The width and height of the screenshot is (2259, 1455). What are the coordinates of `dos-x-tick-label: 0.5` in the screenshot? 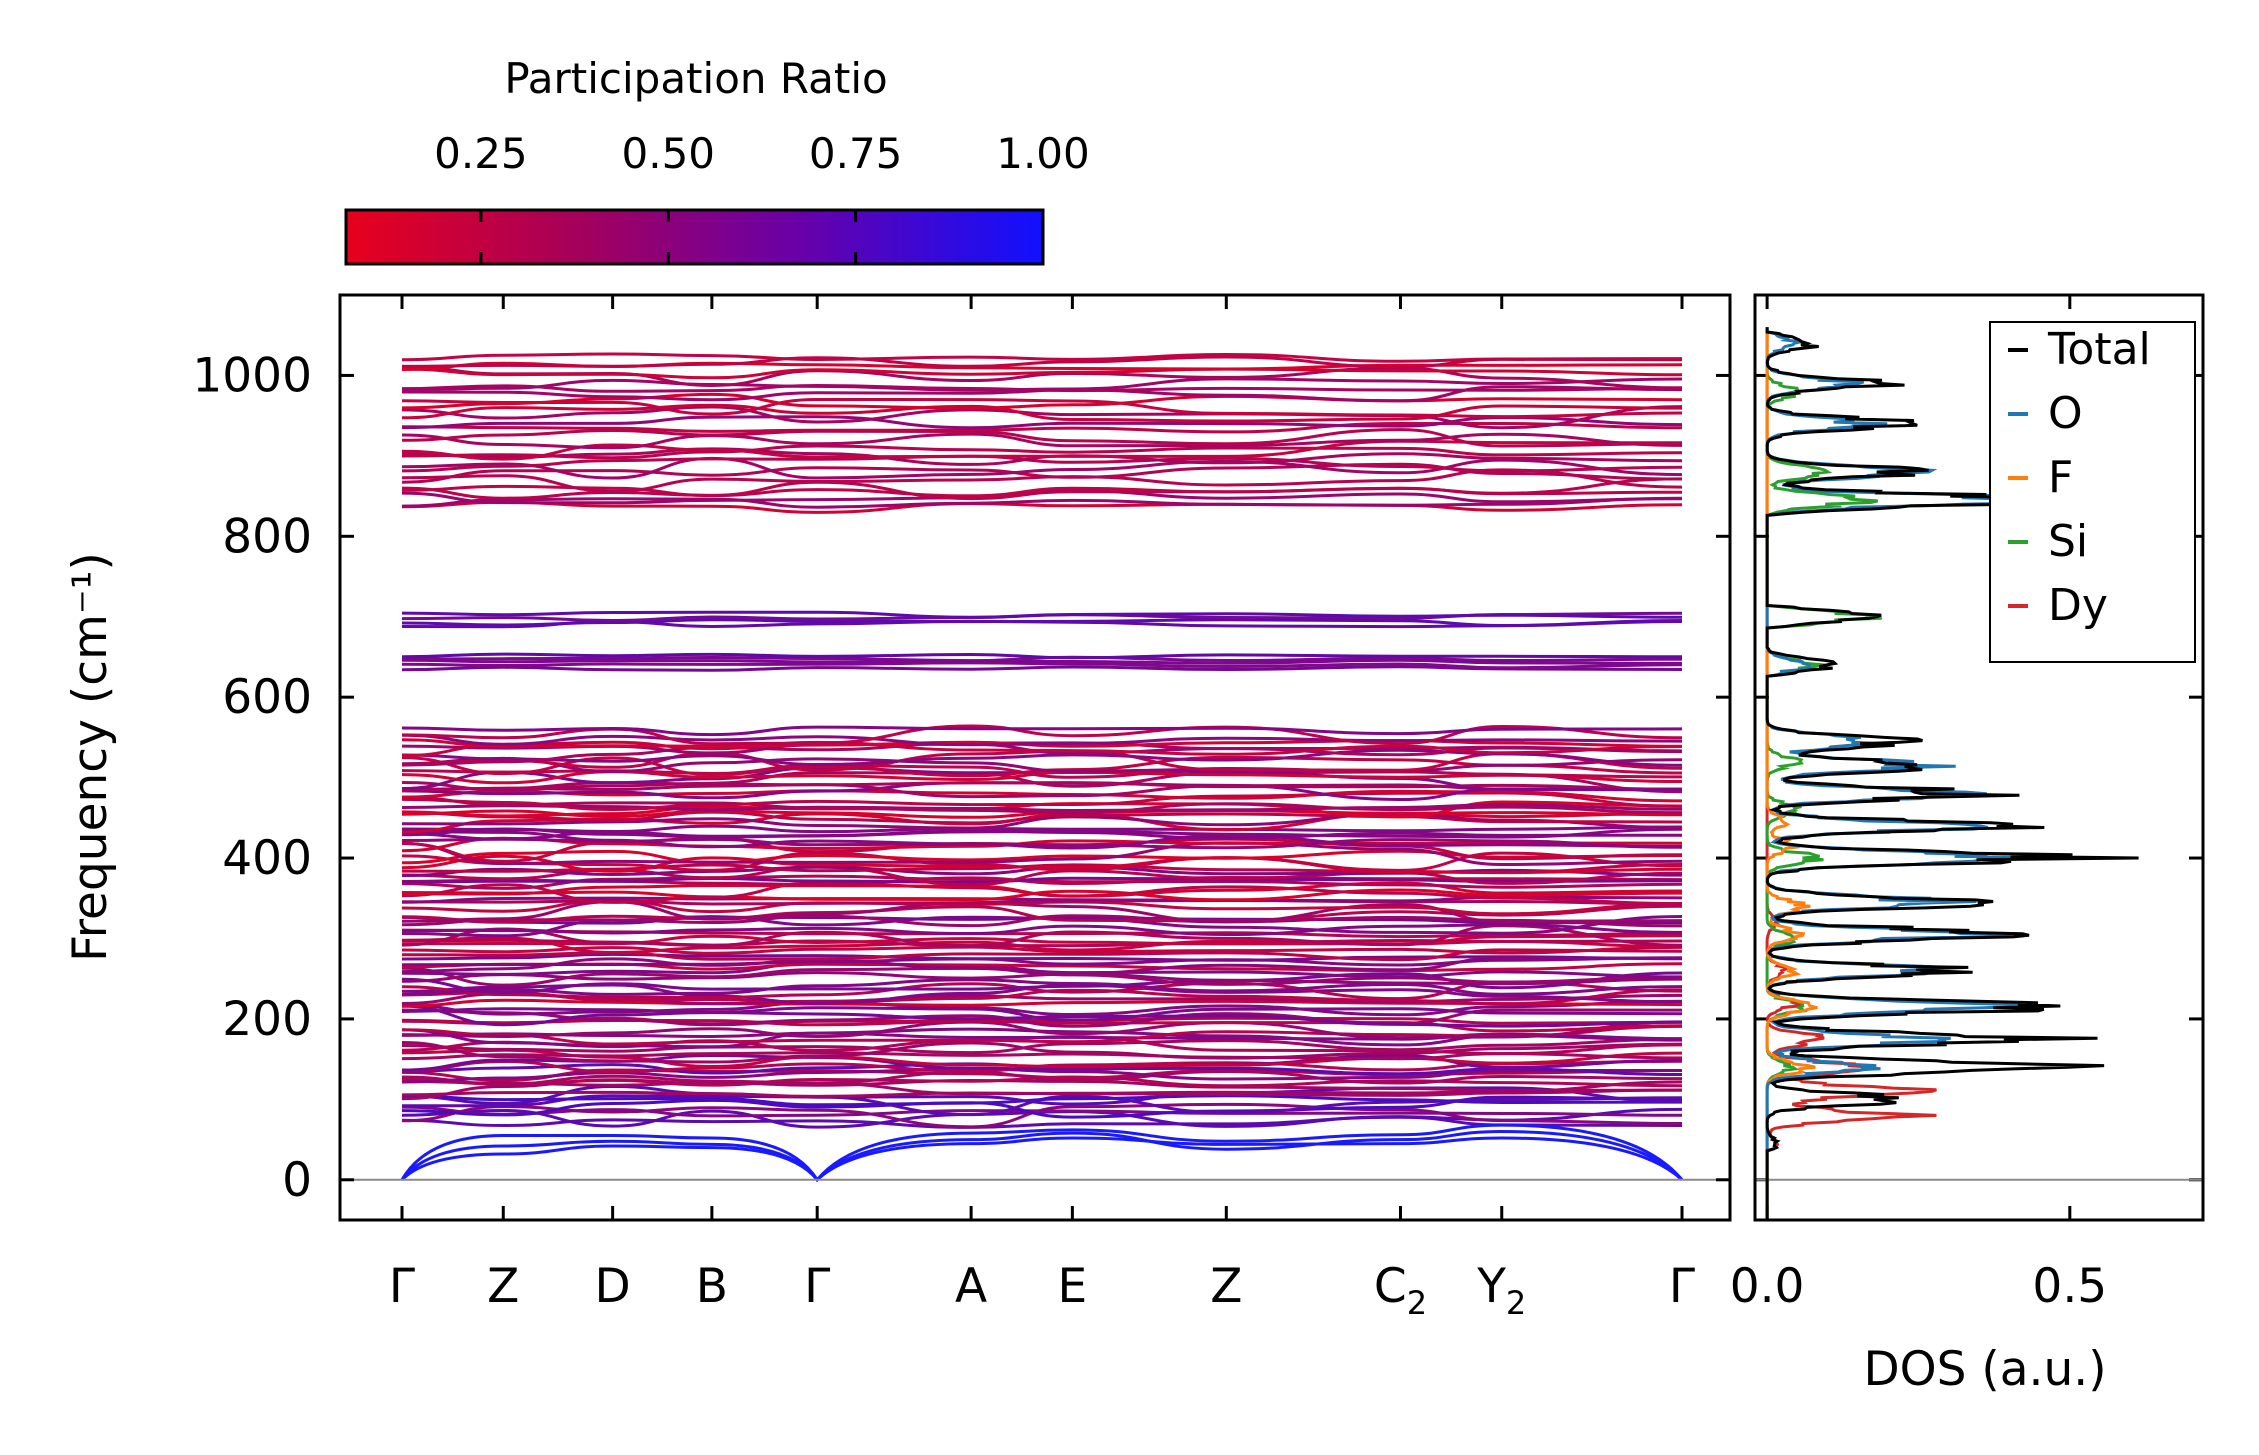 It's located at (2069, 1286).